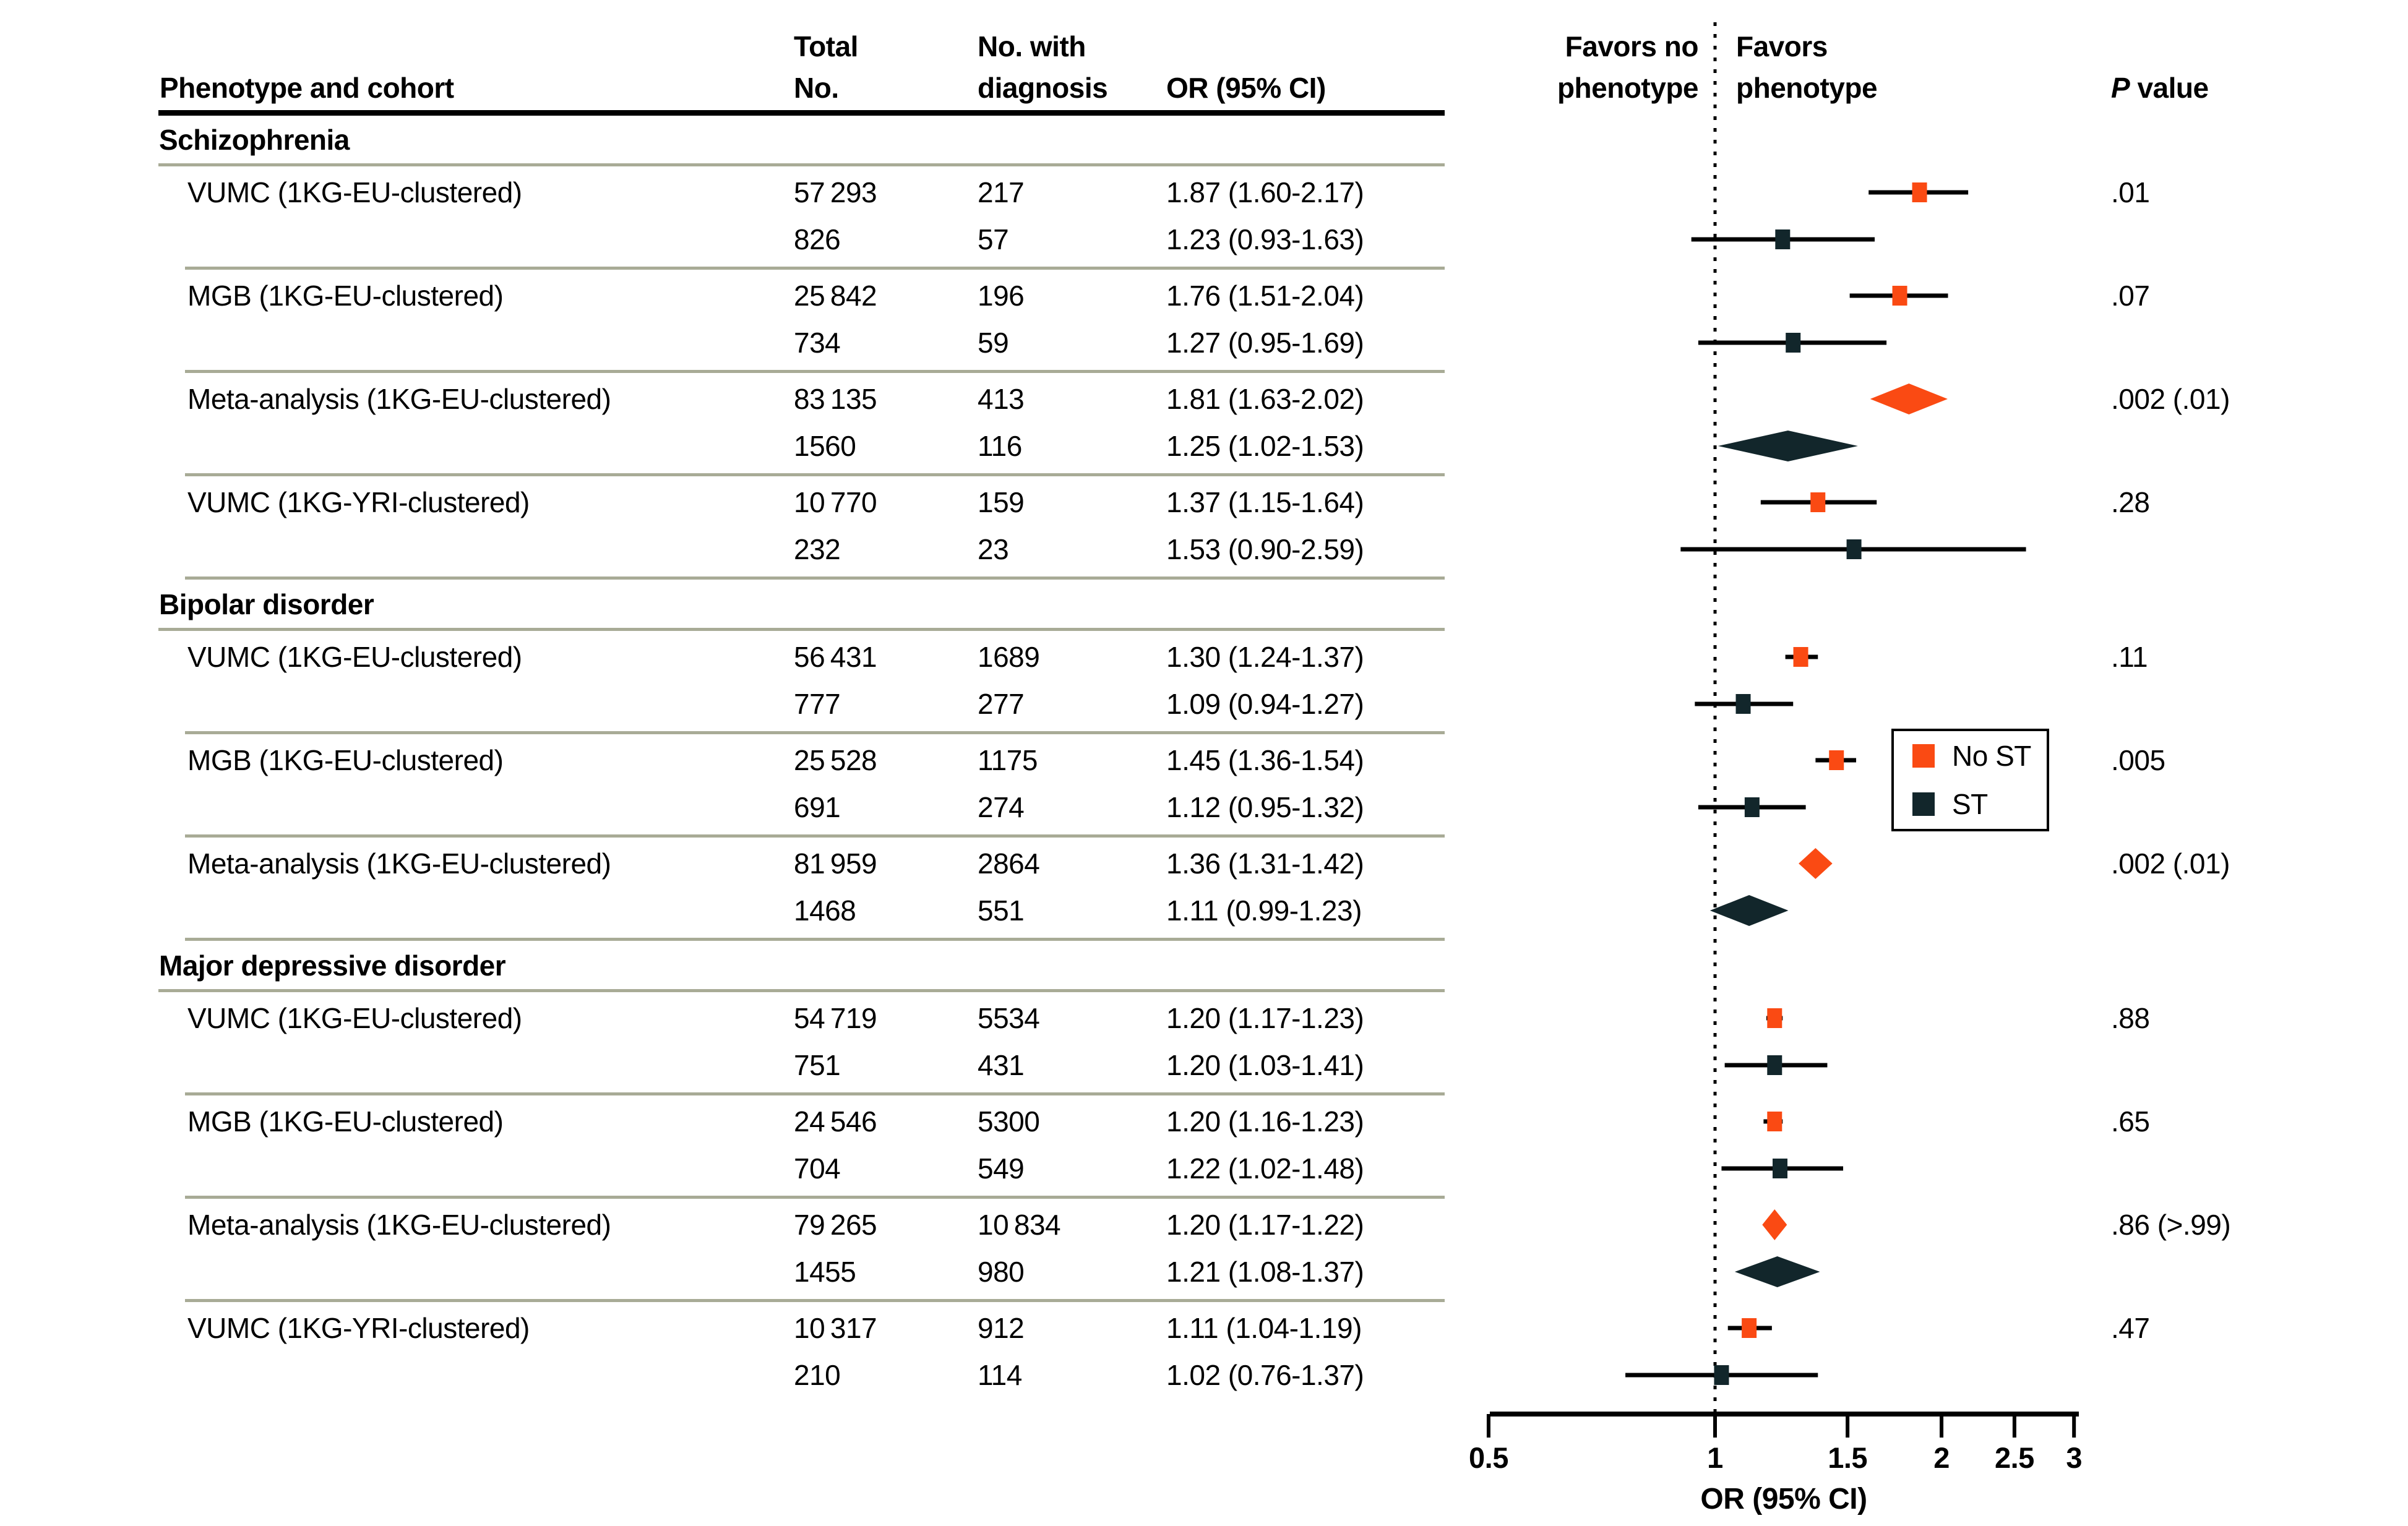  I want to click on column-header-phenotype: Phenotype and cohort, so click(307, 88).